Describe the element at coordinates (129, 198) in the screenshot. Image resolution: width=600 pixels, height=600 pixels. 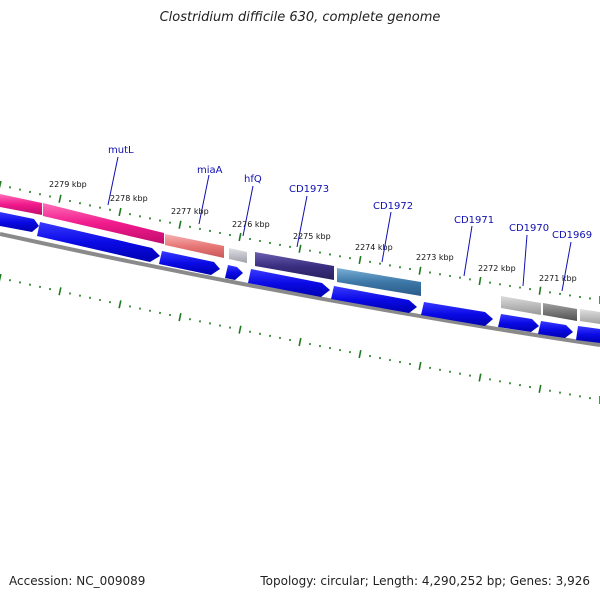
I see `kbp-label: 2278 kbp` at that location.